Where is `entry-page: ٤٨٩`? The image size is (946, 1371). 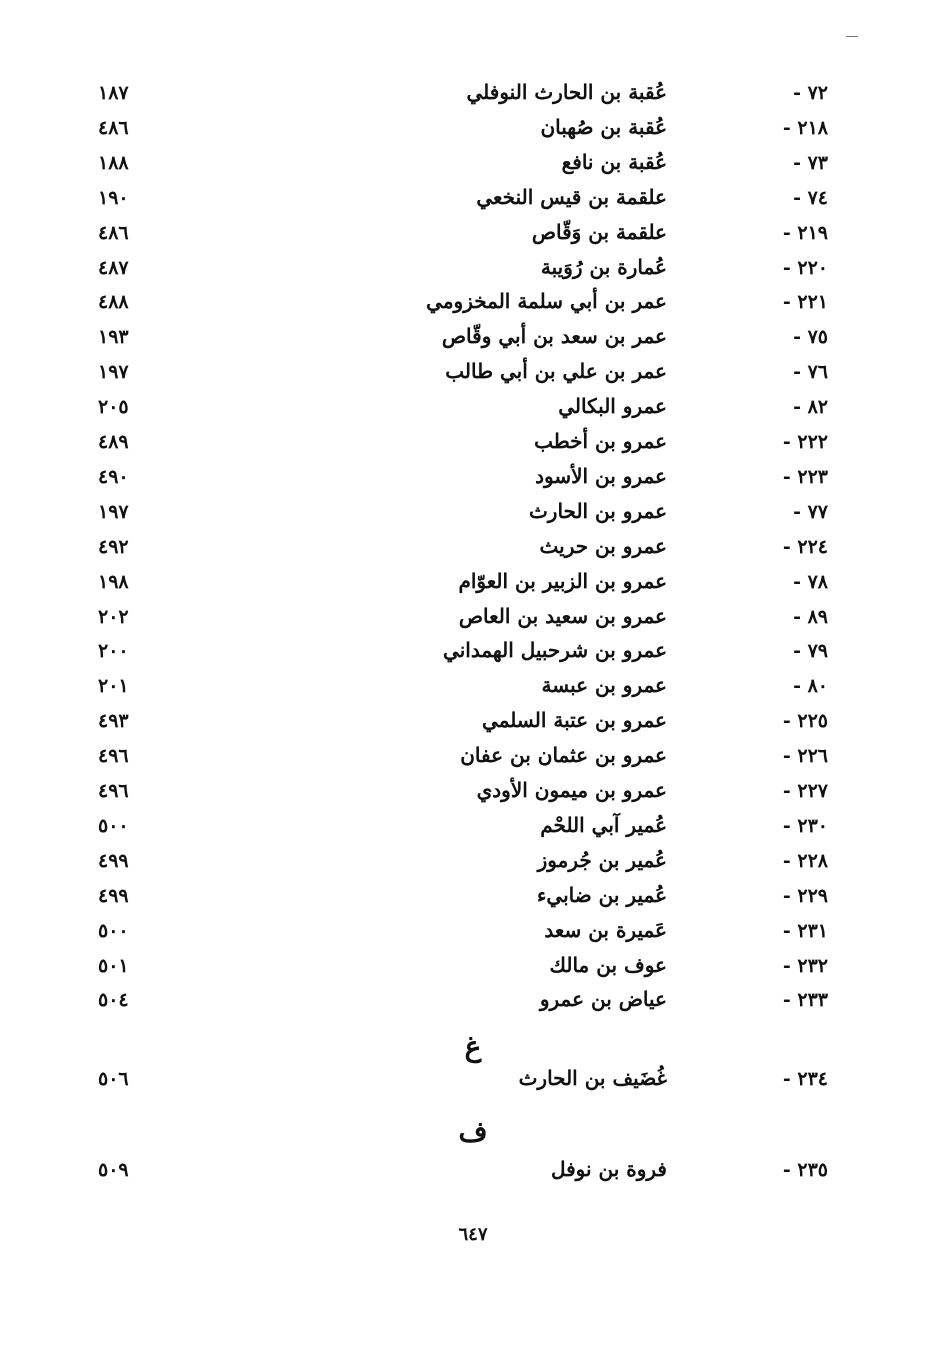
entry-page: ٤٨٩ is located at coordinates (113, 442).